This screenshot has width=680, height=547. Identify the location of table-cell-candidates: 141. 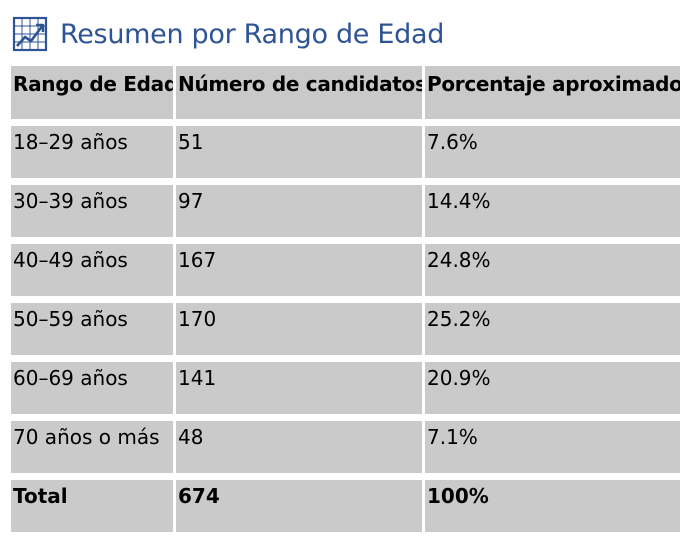
(299, 388).